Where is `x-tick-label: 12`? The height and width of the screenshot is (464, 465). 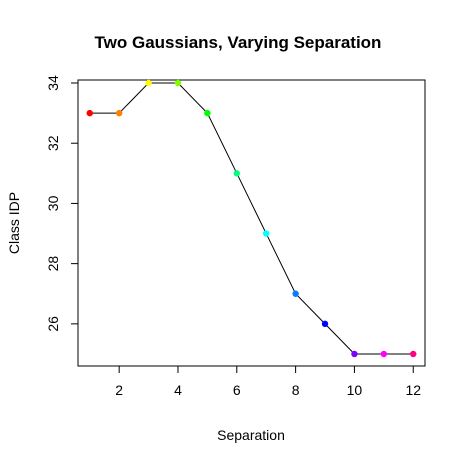
x-tick-label: 12 is located at coordinates (413, 390).